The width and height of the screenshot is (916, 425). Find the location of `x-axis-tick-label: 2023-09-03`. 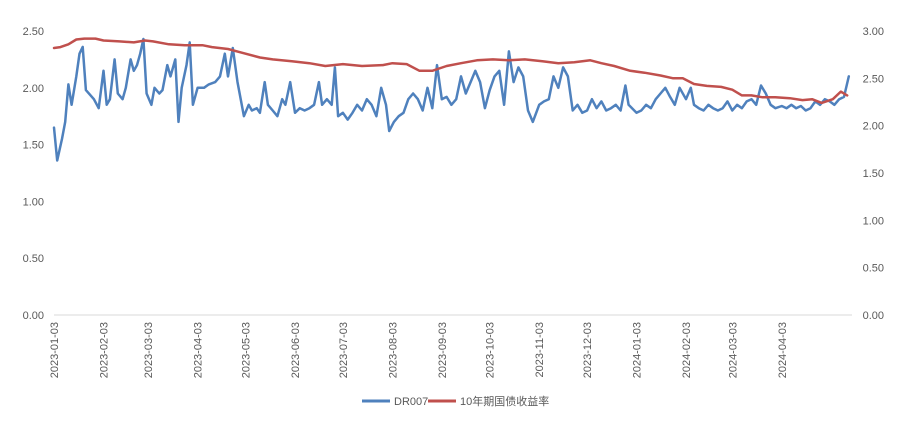

x-axis-tick-label: 2023-09-03 is located at coordinates (443, 350).